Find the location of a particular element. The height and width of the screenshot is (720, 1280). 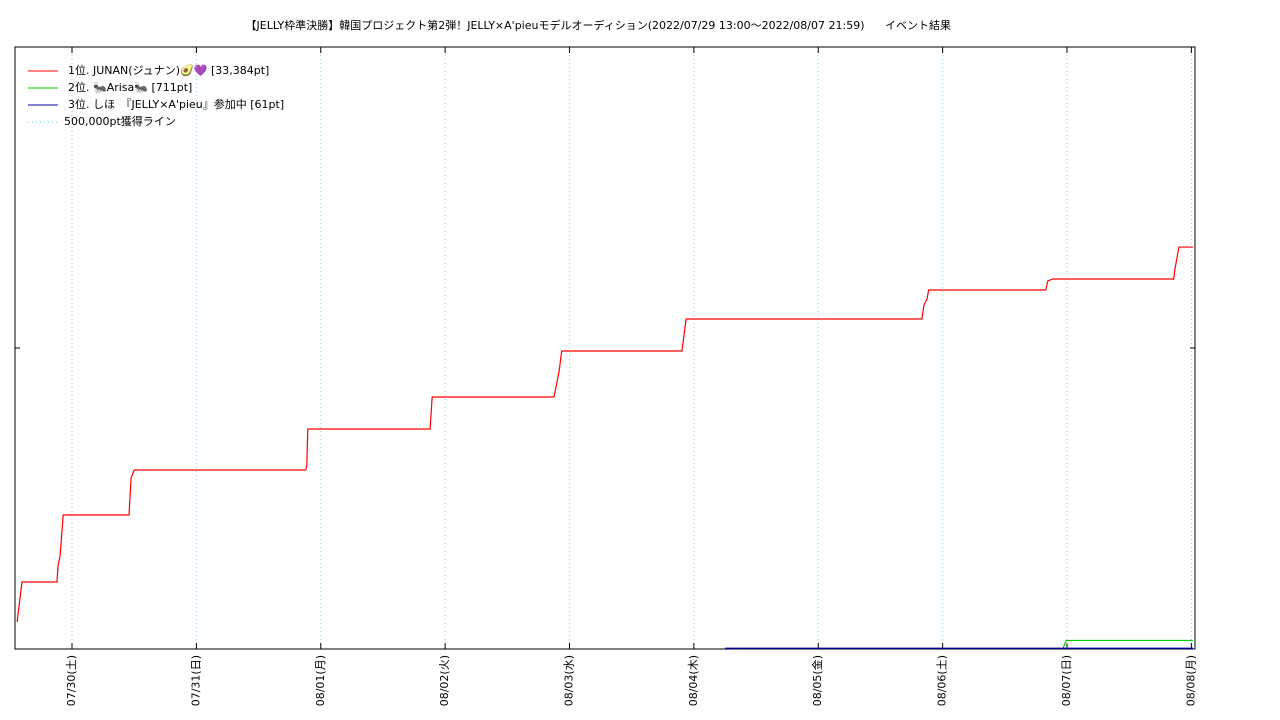

x-tick-label: 08/07(日) is located at coordinates (1066, 680).